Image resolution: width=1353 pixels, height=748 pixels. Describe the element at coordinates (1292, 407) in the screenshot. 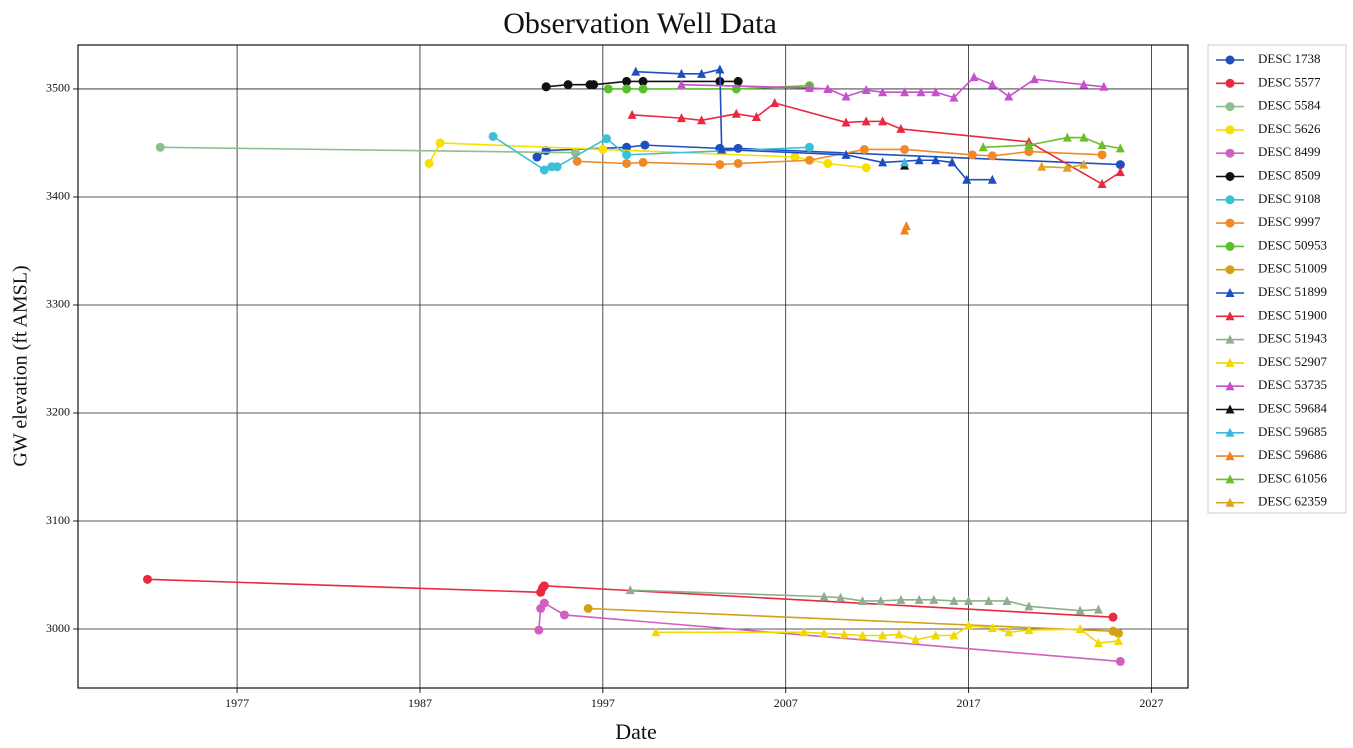

I see `legend-label: DESC 59684` at that location.